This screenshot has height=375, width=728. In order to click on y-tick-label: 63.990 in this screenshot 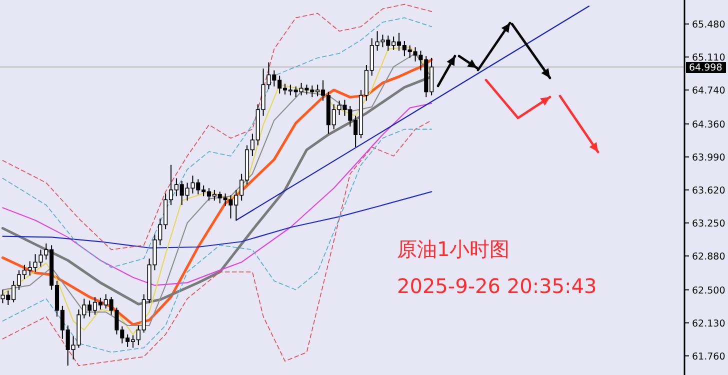, I will do `click(709, 158)`.